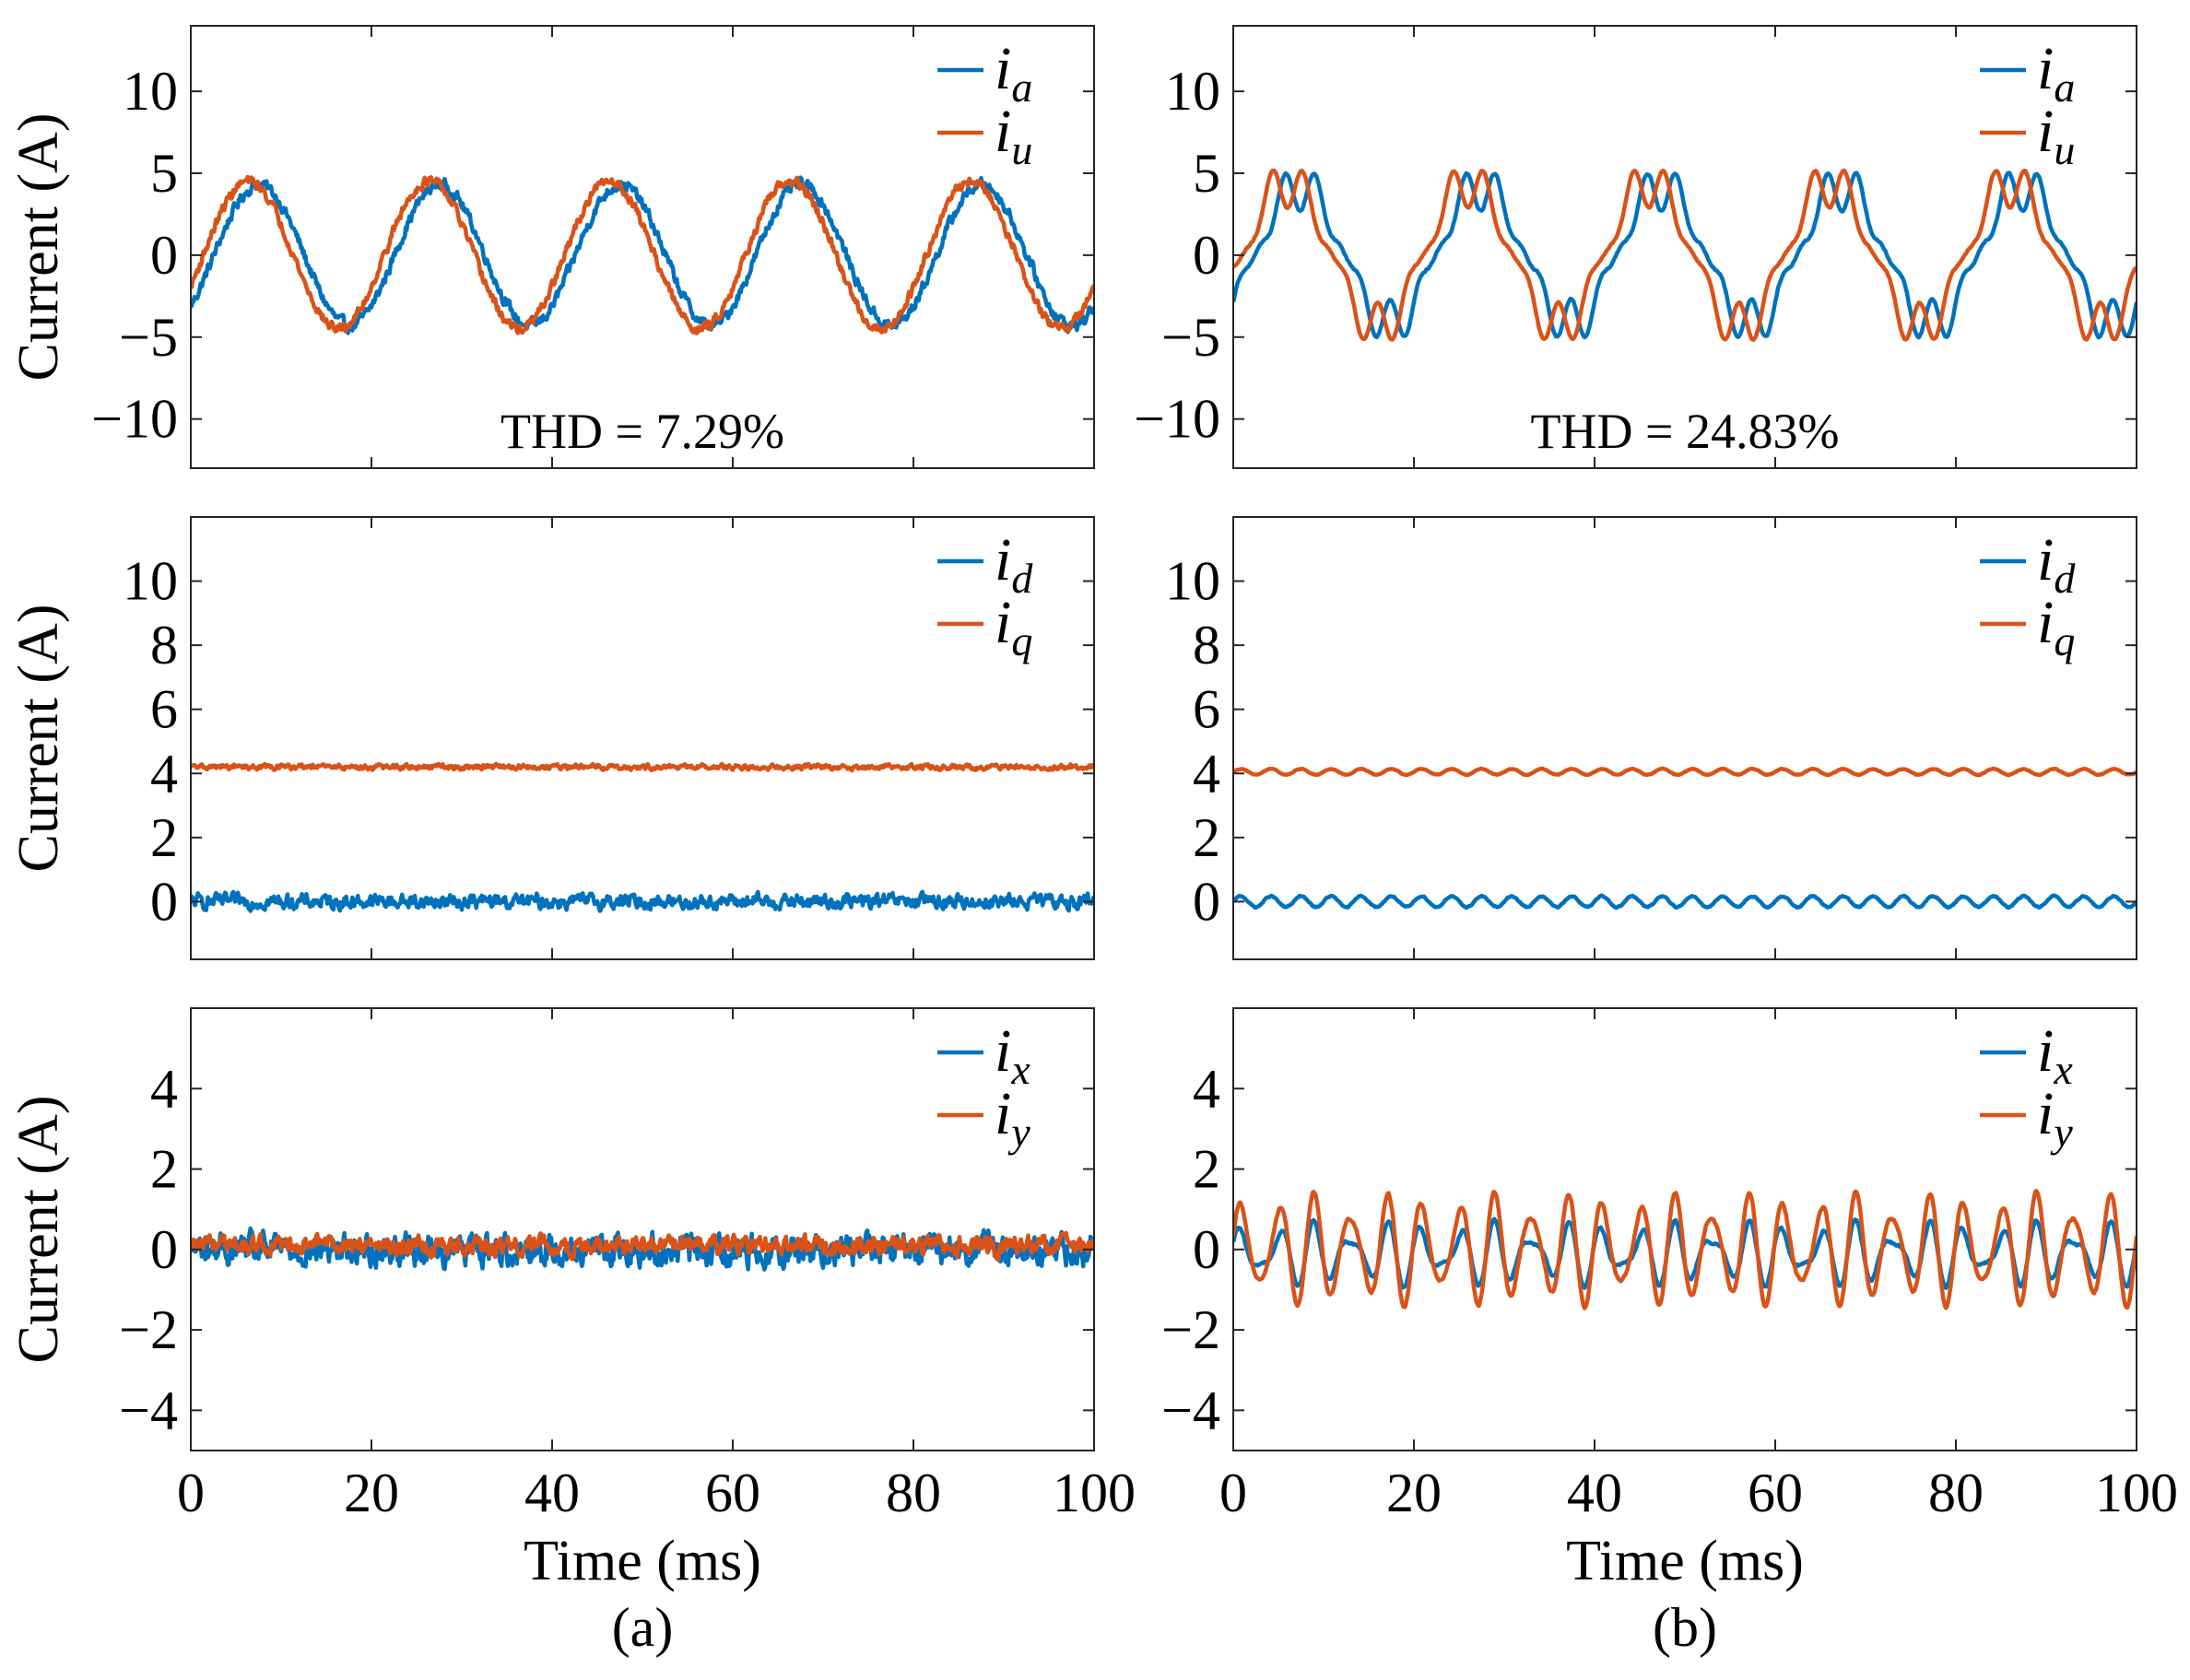  I want to click on panel-label: (b), so click(1685, 1627).